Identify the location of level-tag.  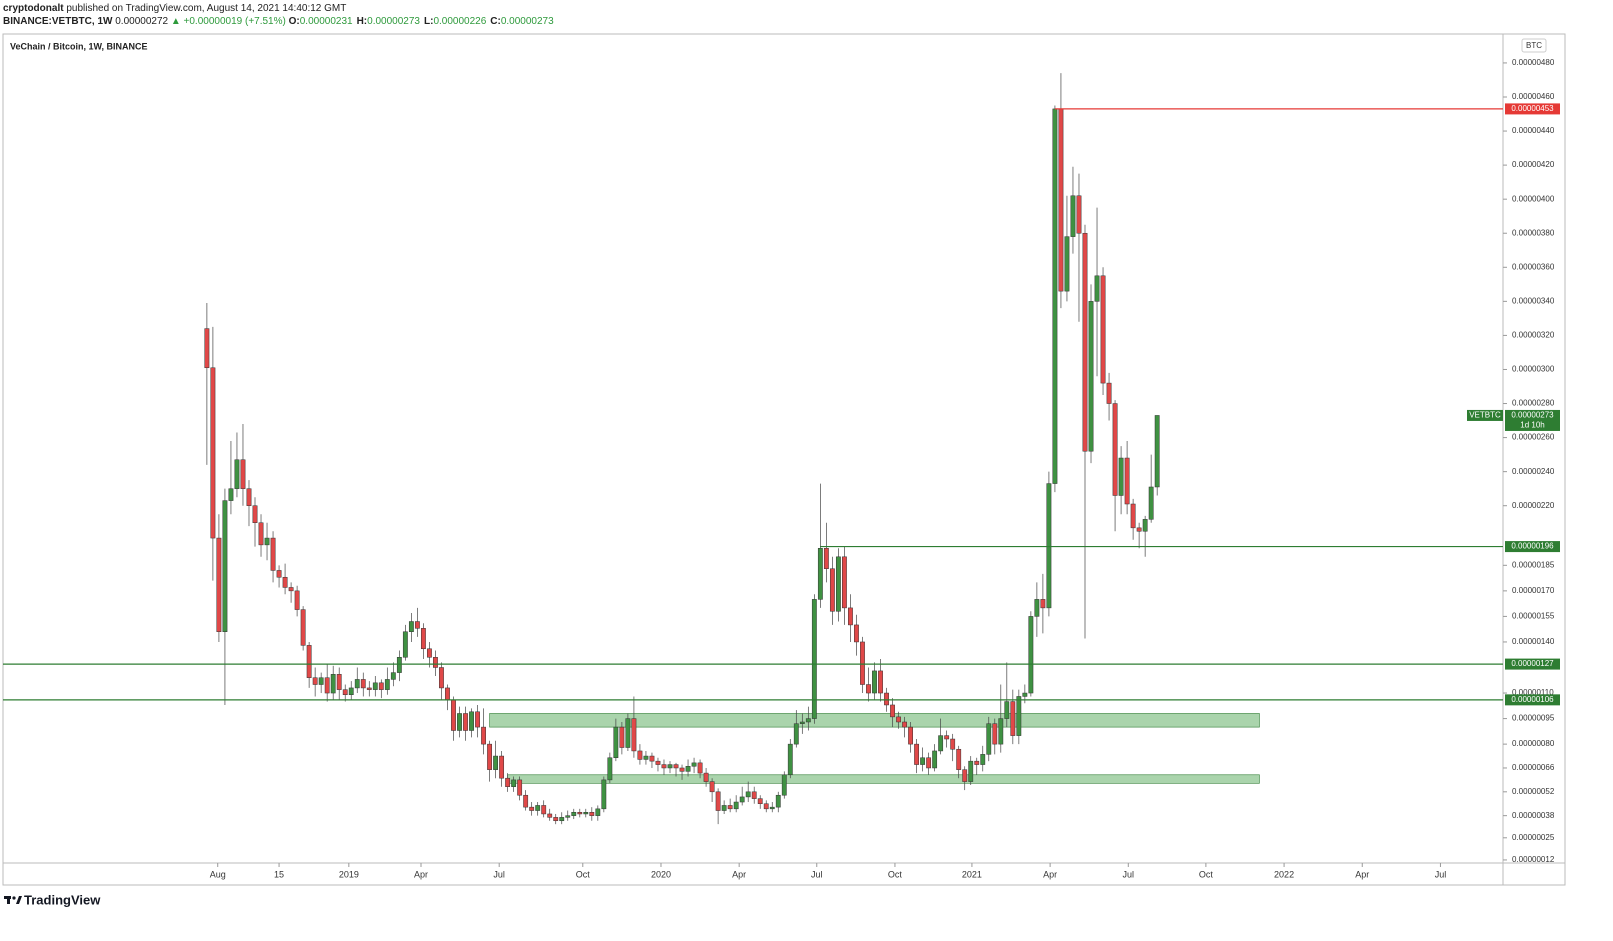
(1532, 547).